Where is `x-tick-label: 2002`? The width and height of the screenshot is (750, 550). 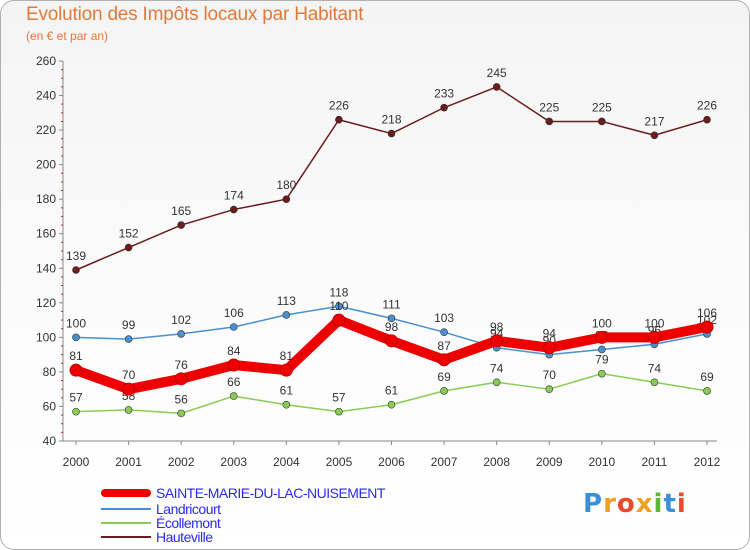
x-tick-label: 2002 is located at coordinates (181, 462).